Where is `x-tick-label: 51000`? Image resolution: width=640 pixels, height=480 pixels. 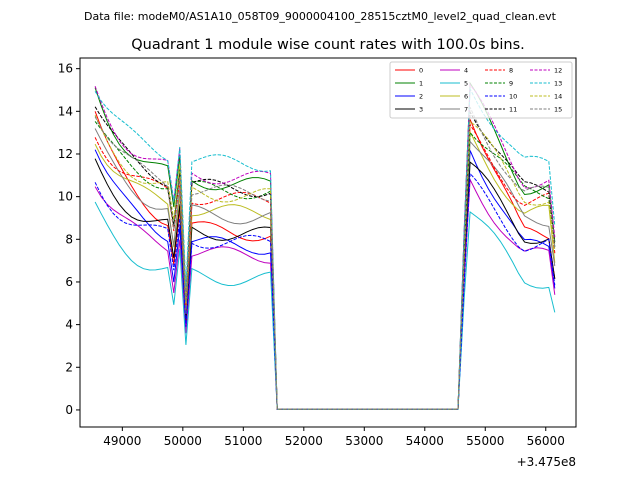 x-tick-label: 51000 is located at coordinates (243, 441).